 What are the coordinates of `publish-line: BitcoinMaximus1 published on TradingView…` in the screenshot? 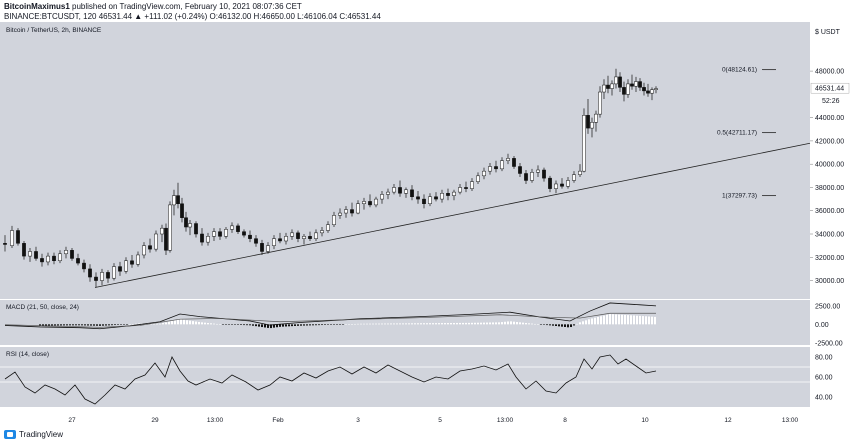 It's located at (153, 6).